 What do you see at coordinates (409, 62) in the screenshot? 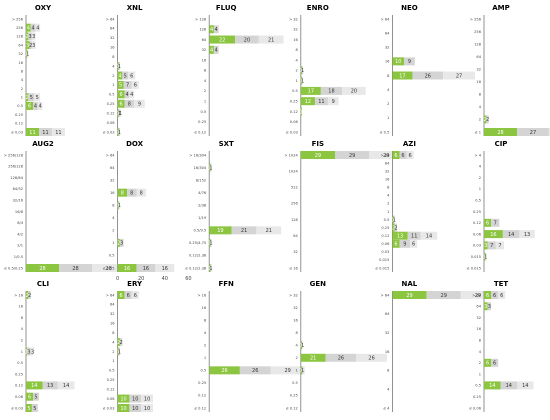
I see `bar-value-label: 9` at bounding box center [409, 62].